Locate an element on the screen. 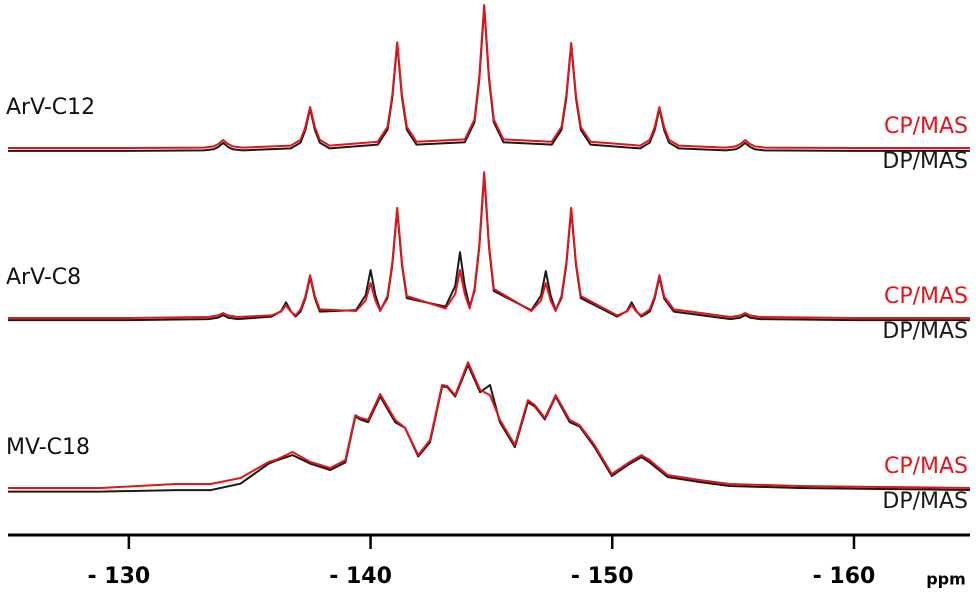 The image size is (979, 598). spectrum-label: ArV-C12 is located at coordinates (50, 107).